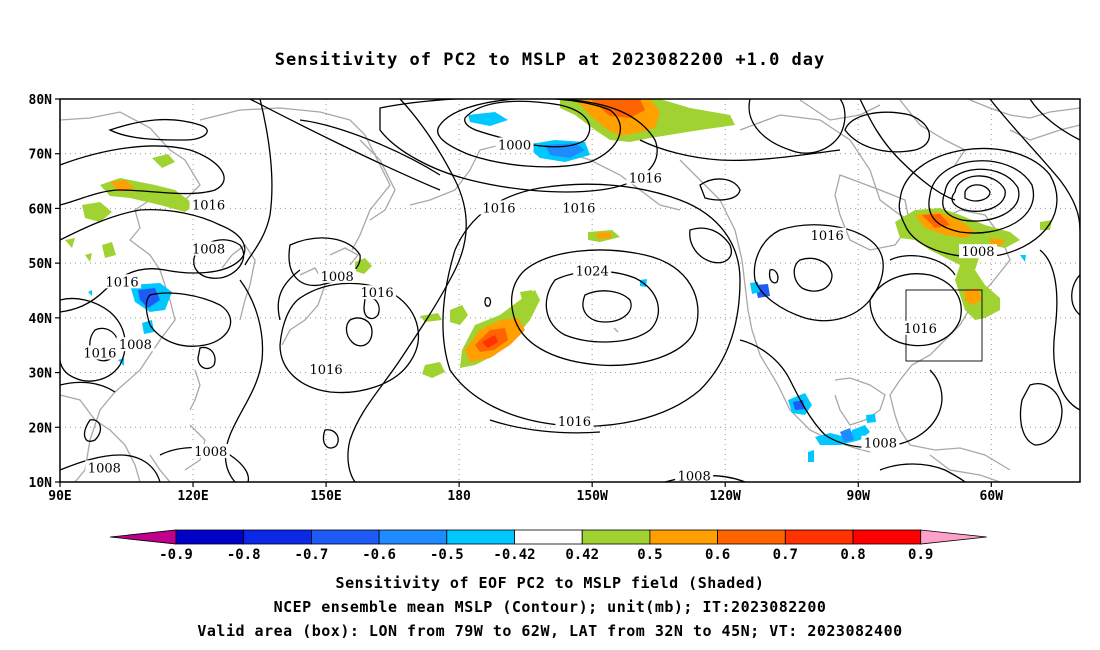  Describe the element at coordinates (59, 496) in the screenshot. I see `lon-label: 90E` at that location.